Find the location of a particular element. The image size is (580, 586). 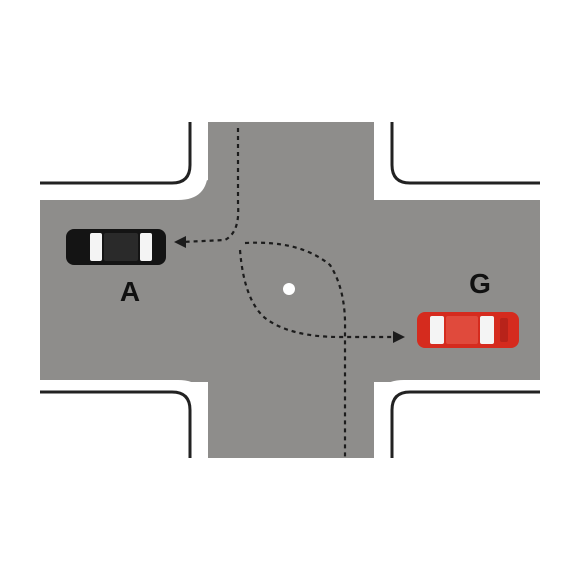

car-a-label: A is located at coordinates (130, 291).